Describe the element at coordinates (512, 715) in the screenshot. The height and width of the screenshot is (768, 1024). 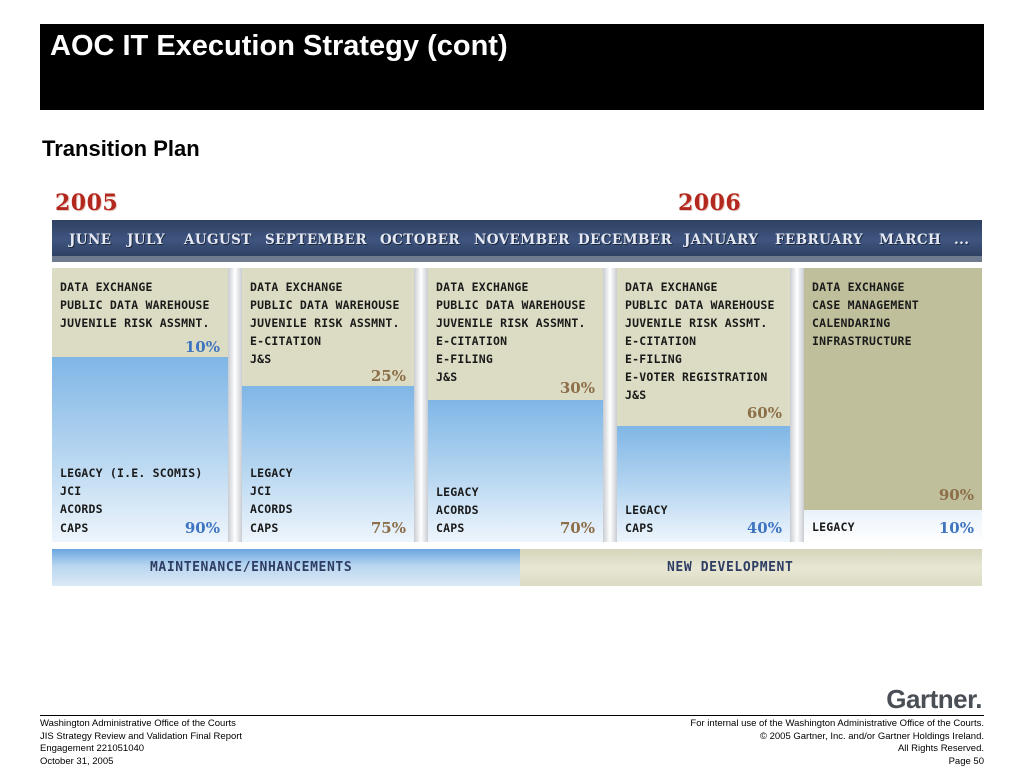
I see `footer-divider` at that location.